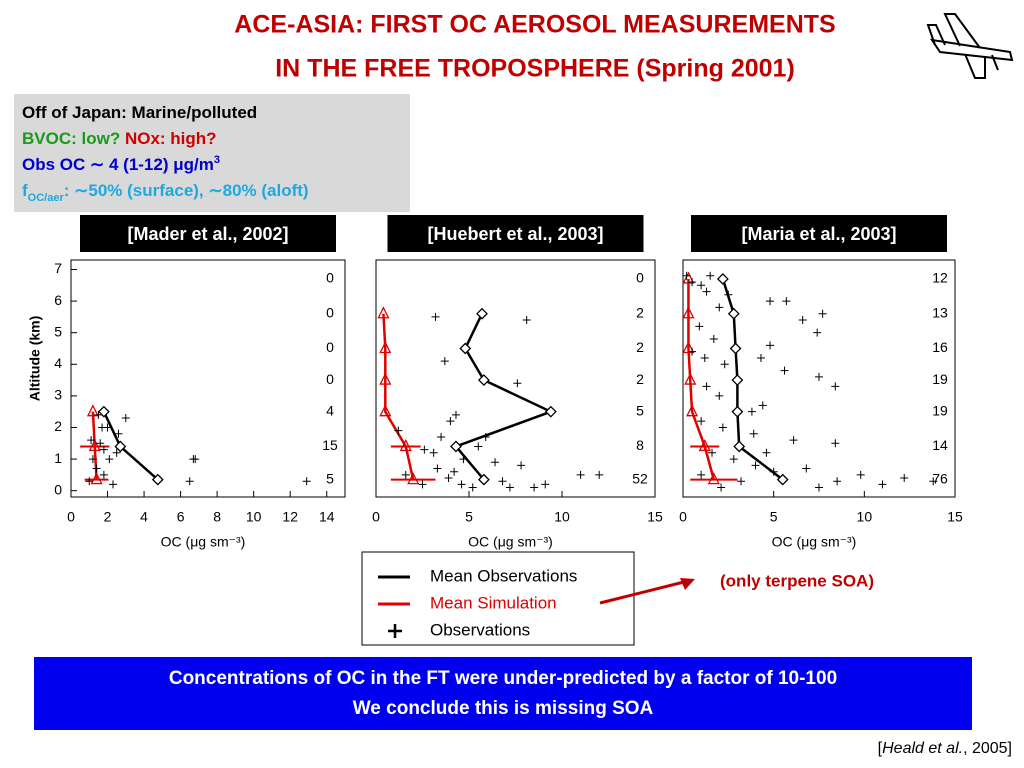 This screenshot has width=1024, height=768. I want to click on info-segment: Obs OC ∼ 4 (1-12) μg/m, so click(118, 164).